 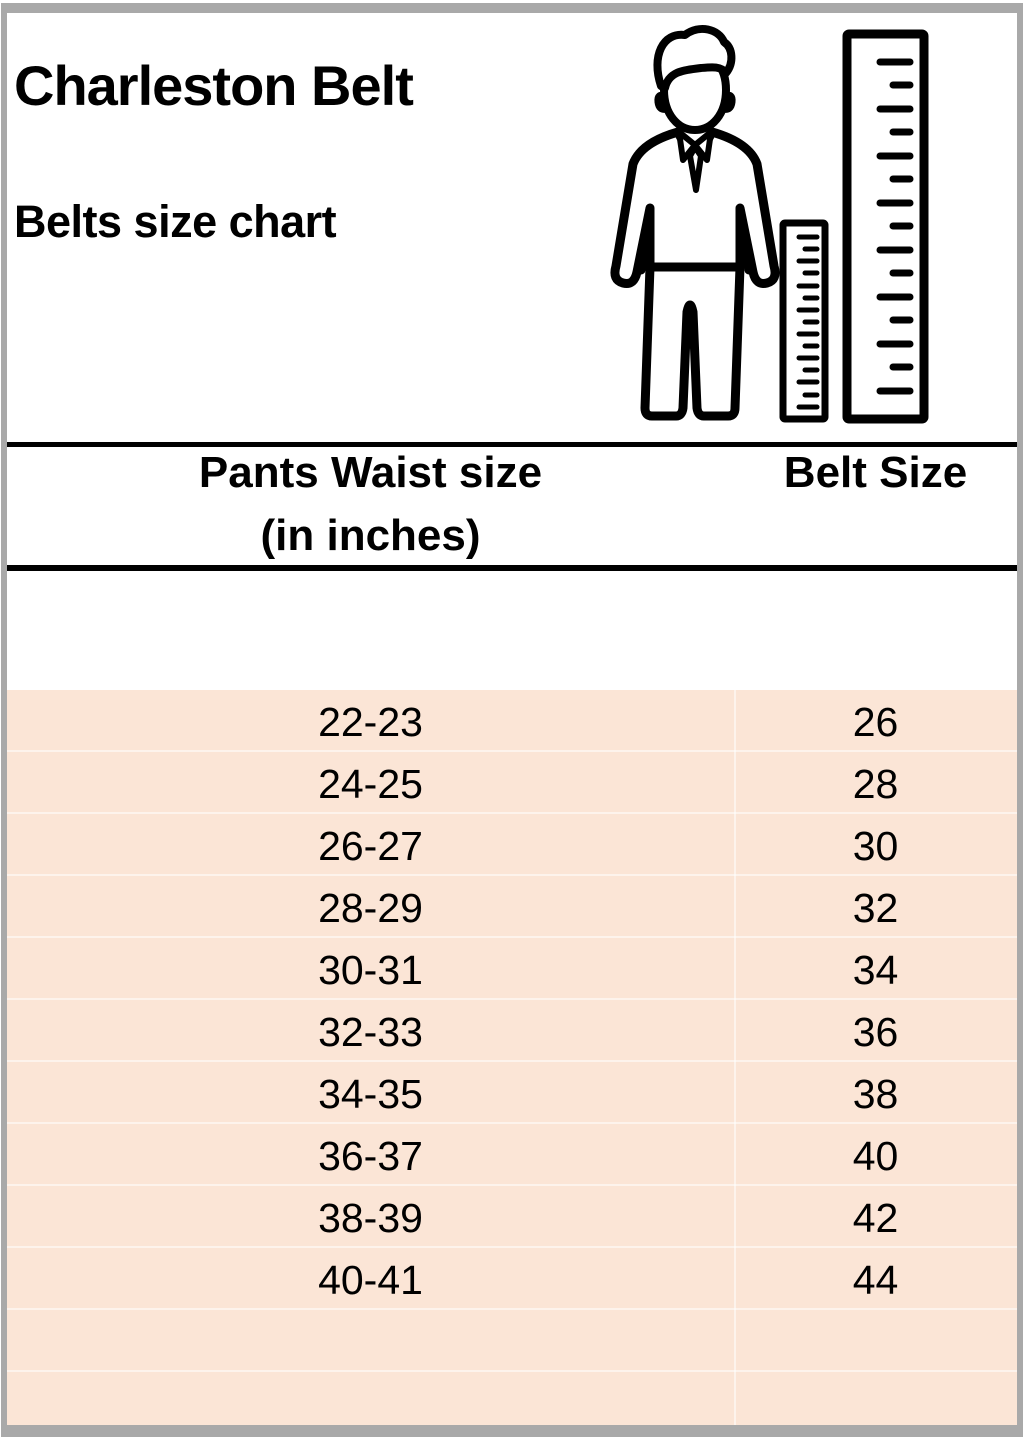 I want to click on table-row: 36-37 40, so click(x=512, y=1155).